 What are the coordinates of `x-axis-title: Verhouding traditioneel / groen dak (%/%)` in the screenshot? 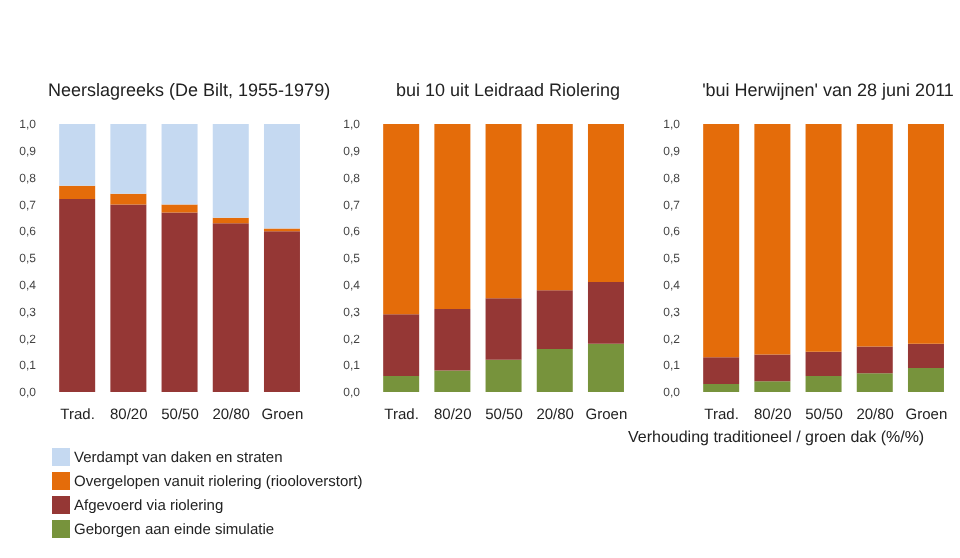 It's located at (777, 437).